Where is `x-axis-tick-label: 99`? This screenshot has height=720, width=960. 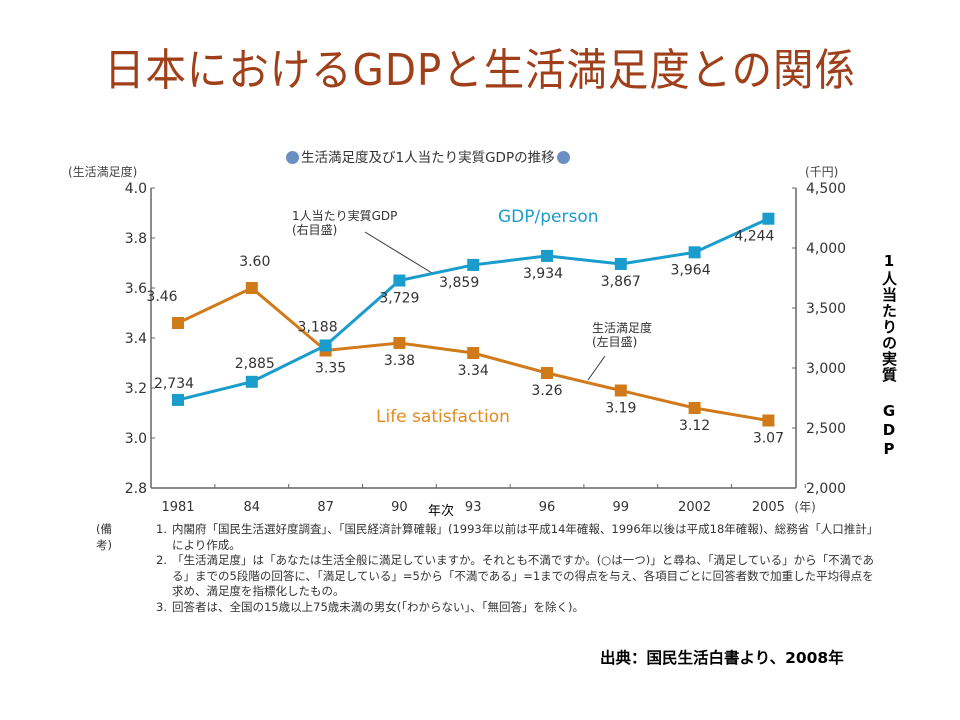
x-axis-tick-label: 99 is located at coordinates (621, 507).